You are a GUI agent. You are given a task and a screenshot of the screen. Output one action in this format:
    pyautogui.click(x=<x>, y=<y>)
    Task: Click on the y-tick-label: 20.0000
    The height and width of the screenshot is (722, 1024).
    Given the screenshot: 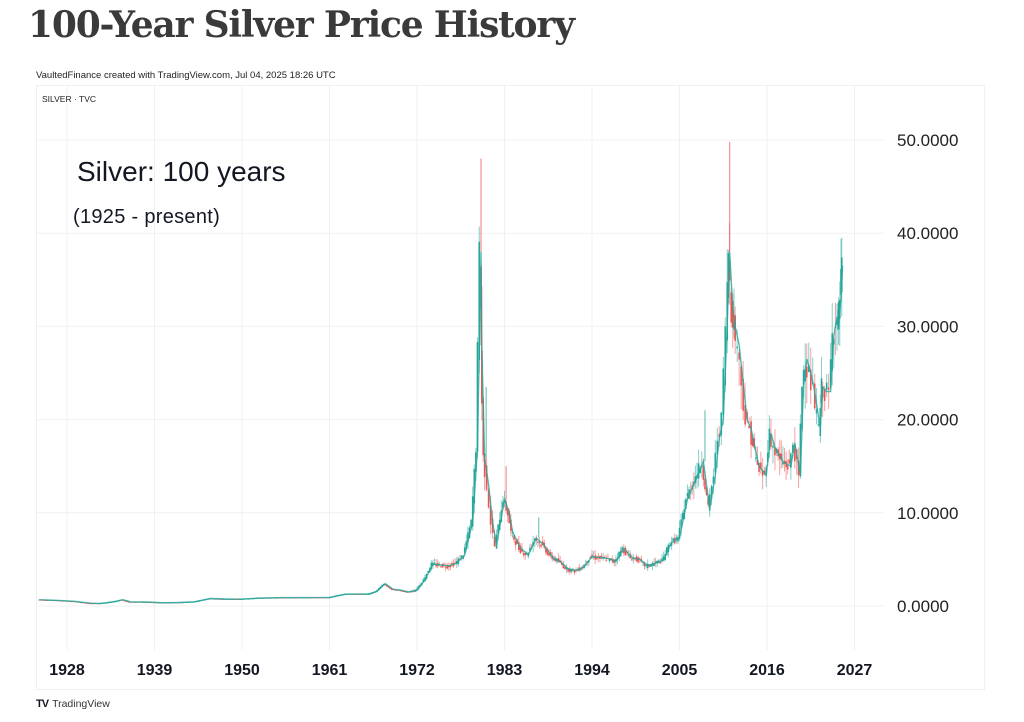 What is the action you would take?
    pyautogui.click(x=927, y=420)
    